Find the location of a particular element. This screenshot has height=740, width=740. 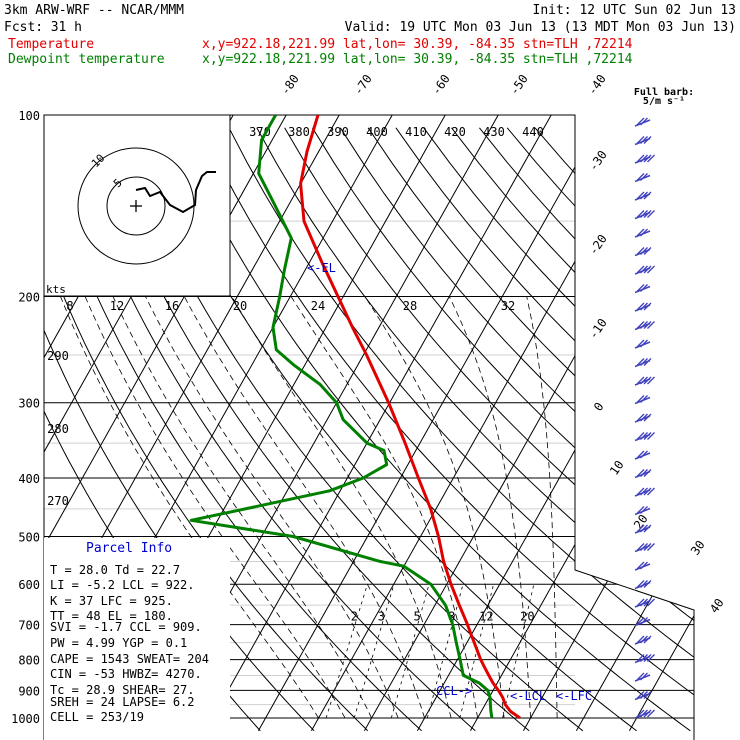

theta-label: 390 is located at coordinates (338, 132).